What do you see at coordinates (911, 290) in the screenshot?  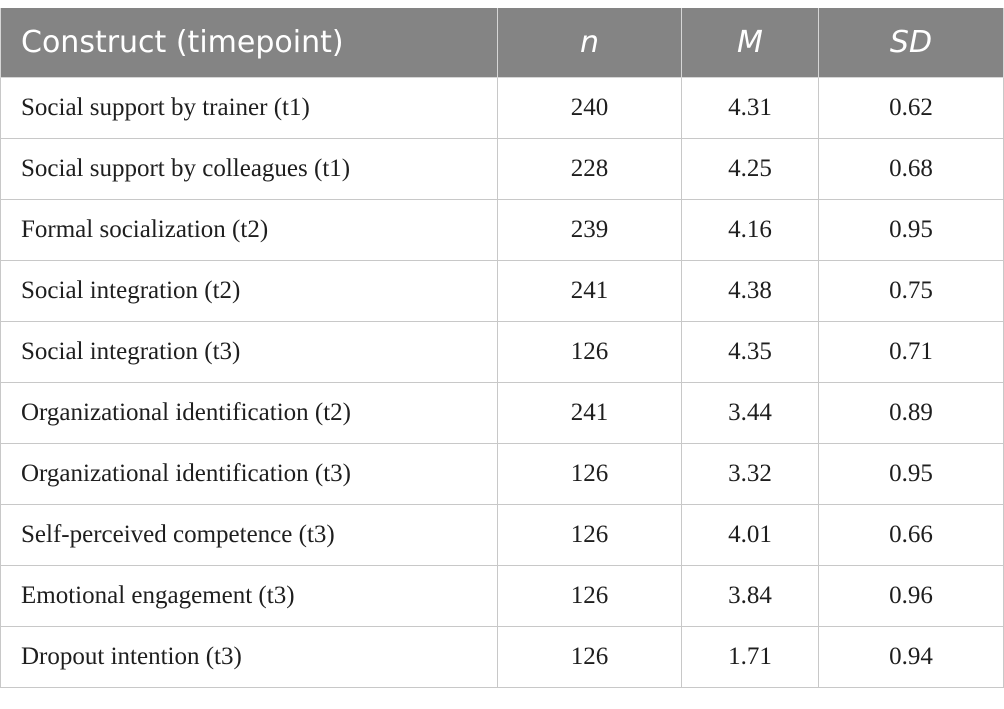 I see `sd-cell: 0.75` at bounding box center [911, 290].